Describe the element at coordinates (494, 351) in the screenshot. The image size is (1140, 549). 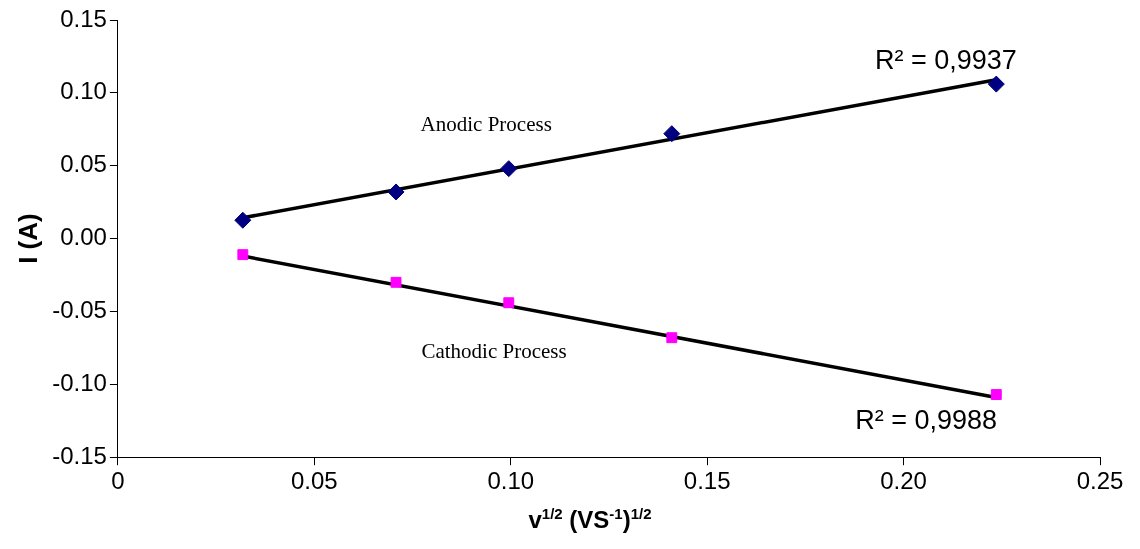
I see `annotation: Cathodic Process` at that location.